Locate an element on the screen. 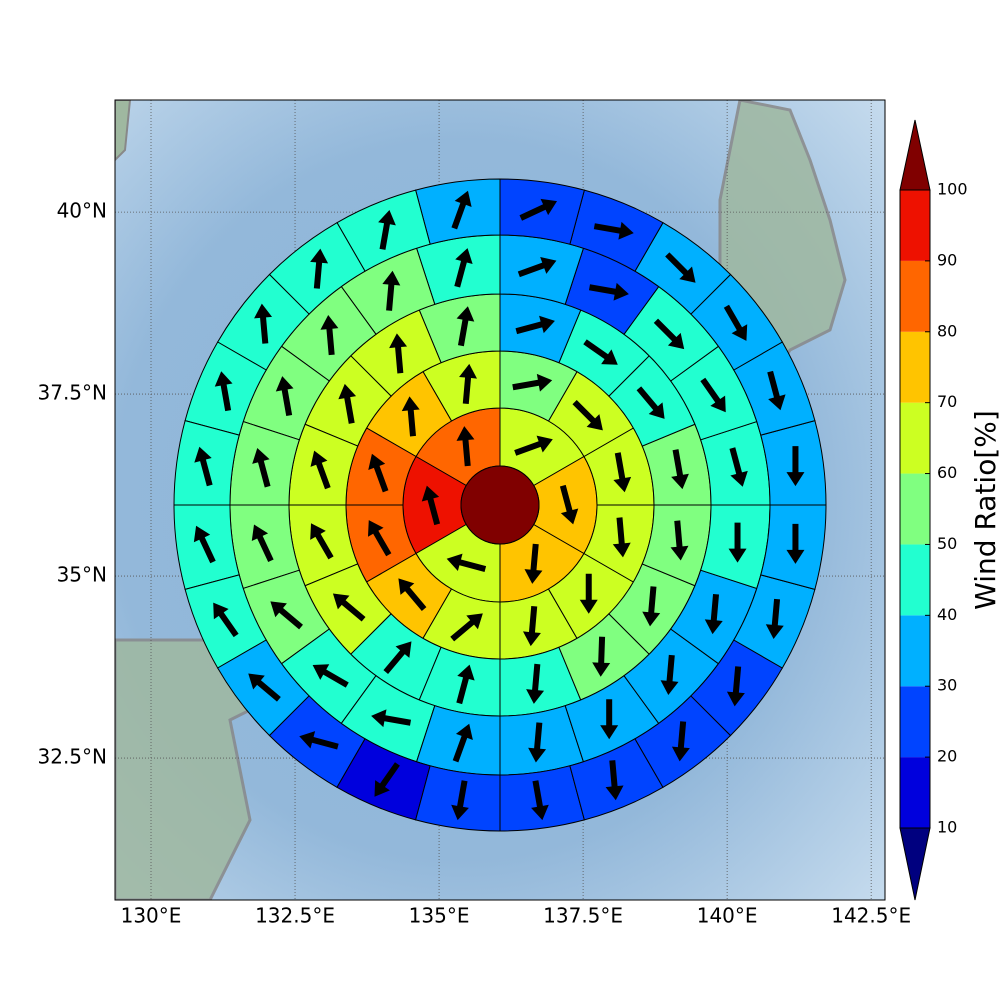  center-cell is located at coordinates (500, 505).